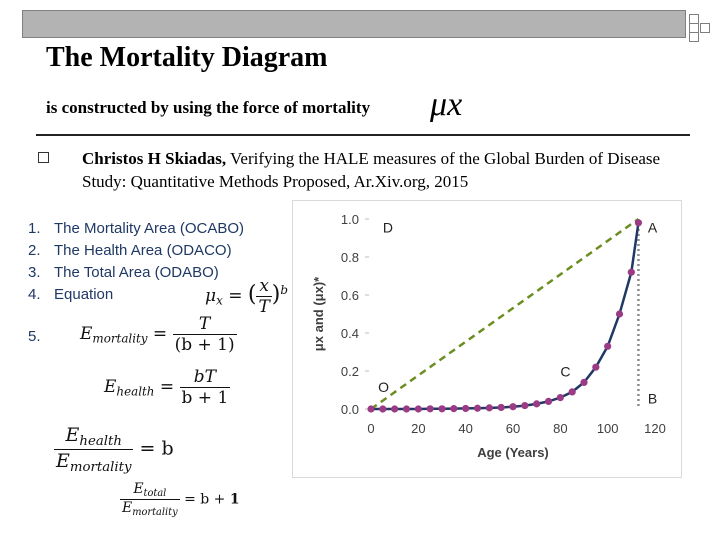  What do you see at coordinates (143, 250) in the screenshot?
I see `list-label: The Health Area (ODACO)` at bounding box center [143, 250].